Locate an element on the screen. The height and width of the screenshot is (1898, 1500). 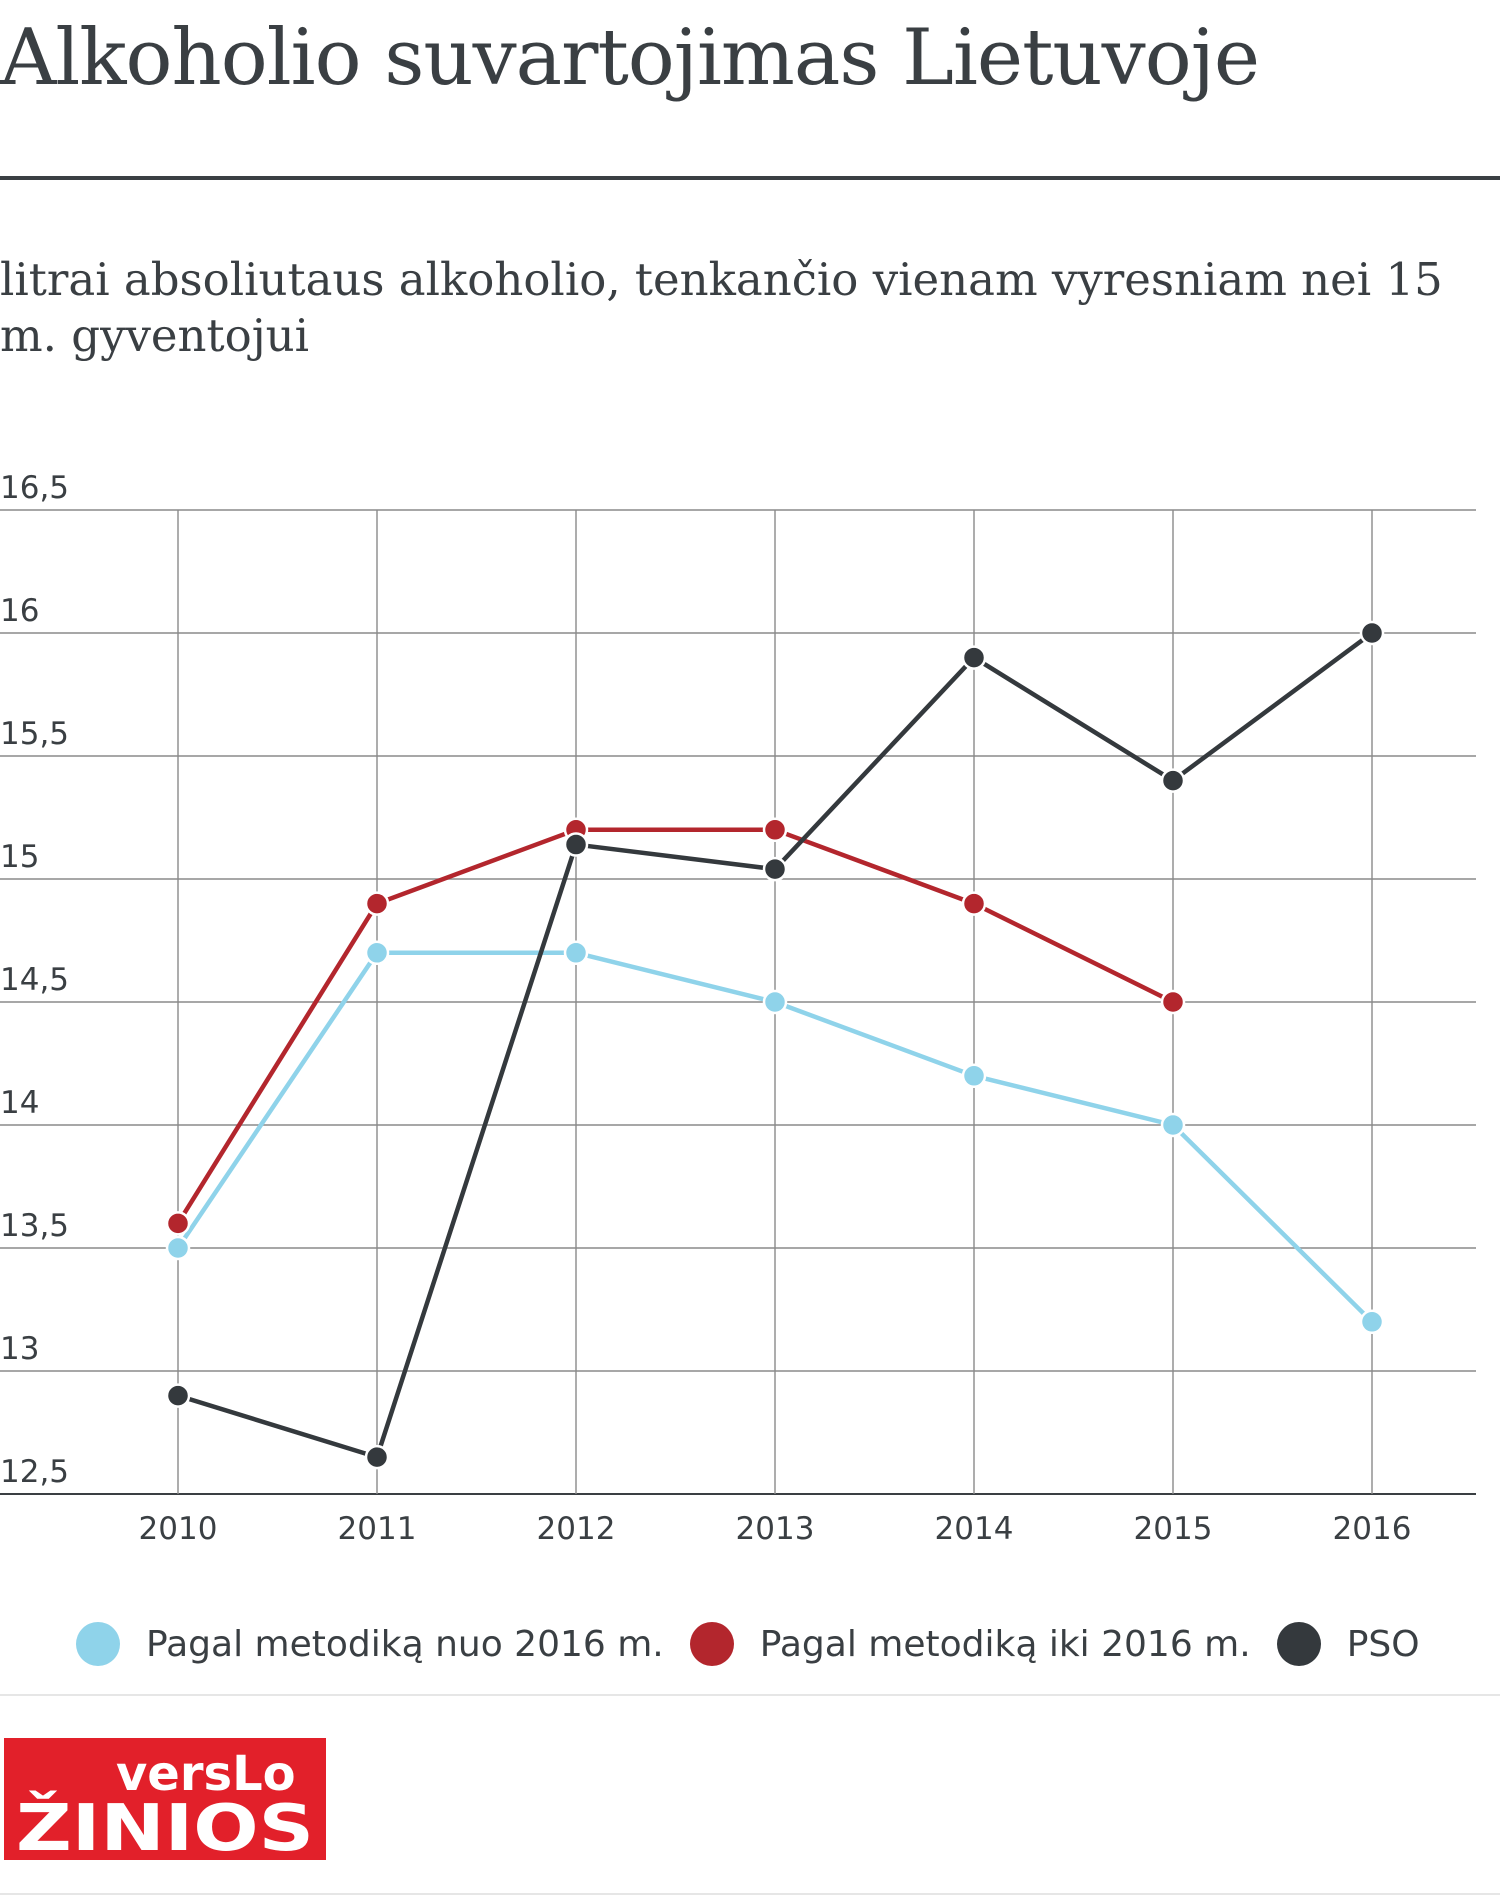
x-tick-label: 2010 is located at coordinates (178, 1529).